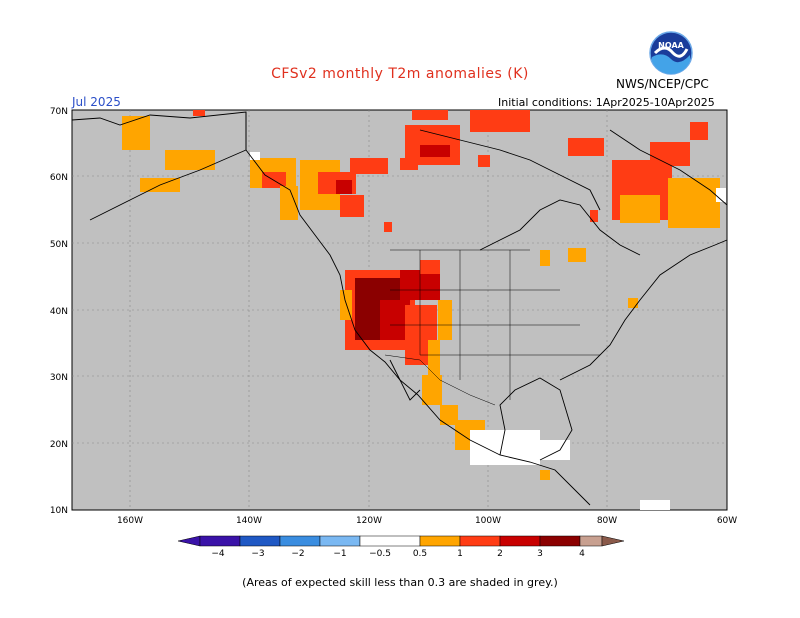  Describe the element at coordinates (59, 445) in the screenshot. I see `lat-label: 20N` at that location.